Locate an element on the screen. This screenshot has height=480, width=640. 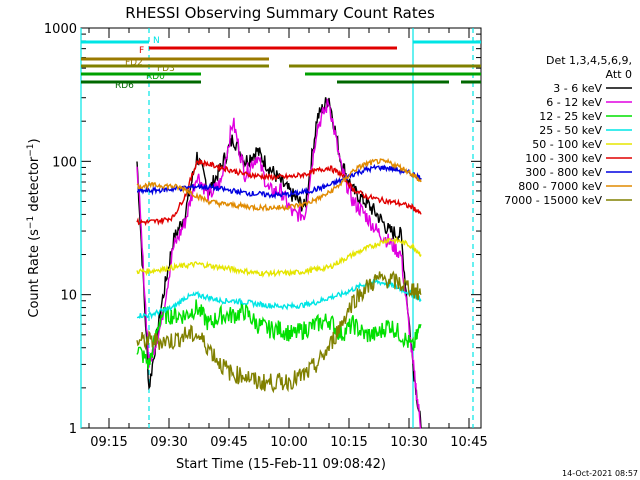
y-tick-label: 100 is located at coordinates (64, 162).